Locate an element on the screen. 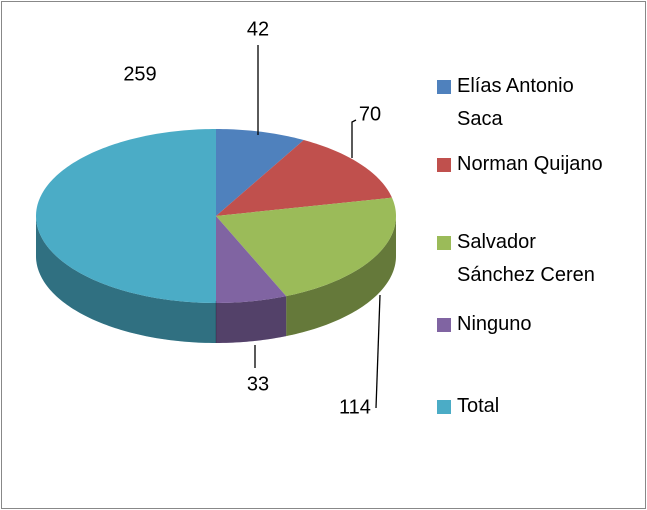 The height and width of the screenshot is (510, 647). data-label: 33 is located at coordinates (258, 384).